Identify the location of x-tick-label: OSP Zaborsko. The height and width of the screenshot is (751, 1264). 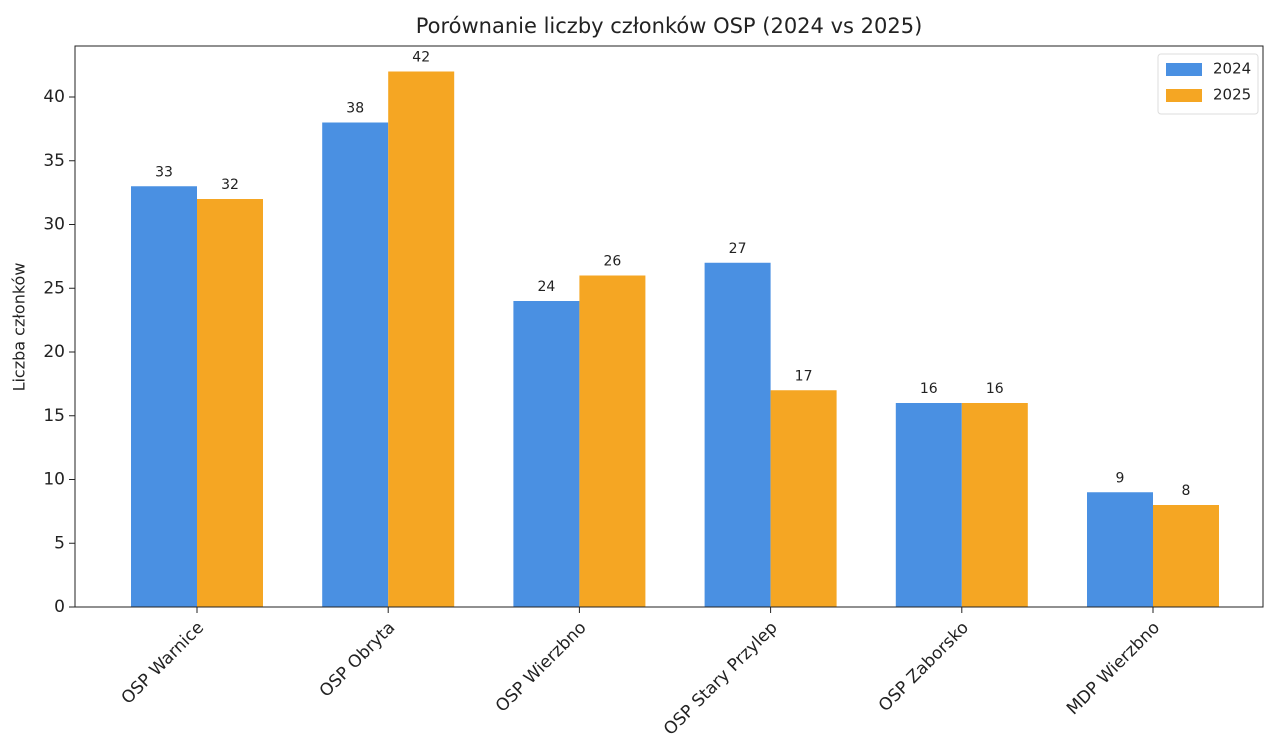
(924, 667).